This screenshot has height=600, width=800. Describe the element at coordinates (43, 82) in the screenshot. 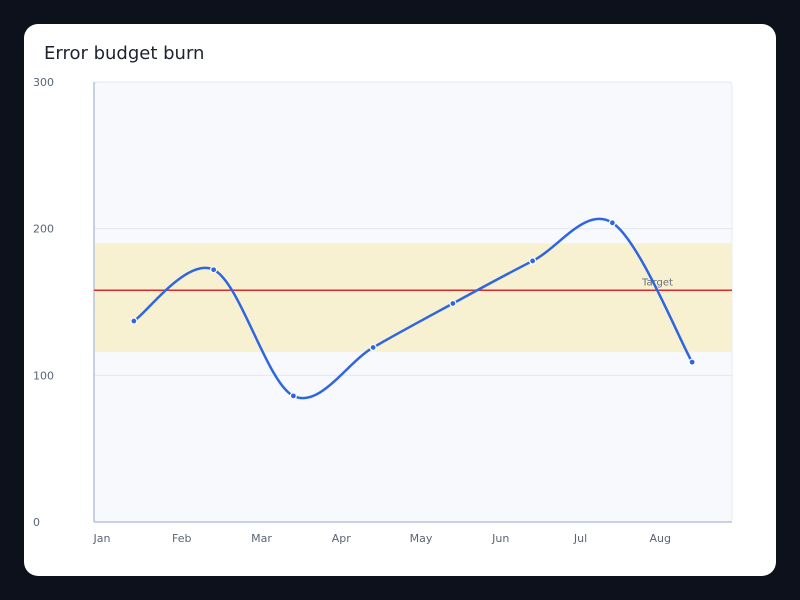

I see `y-tick-label: 300` at that location.